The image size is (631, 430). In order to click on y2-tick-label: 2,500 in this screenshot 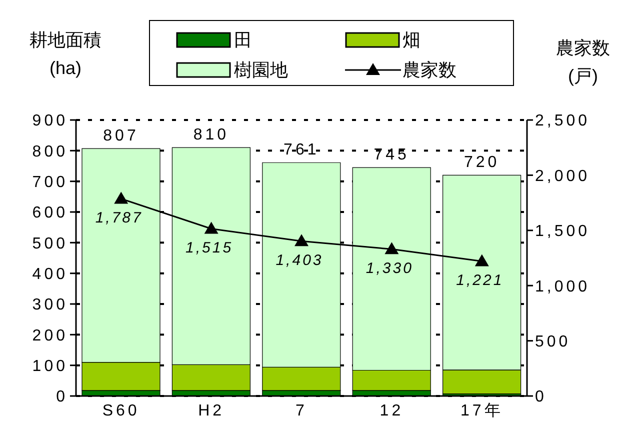, I will do `click(562, 121)`.